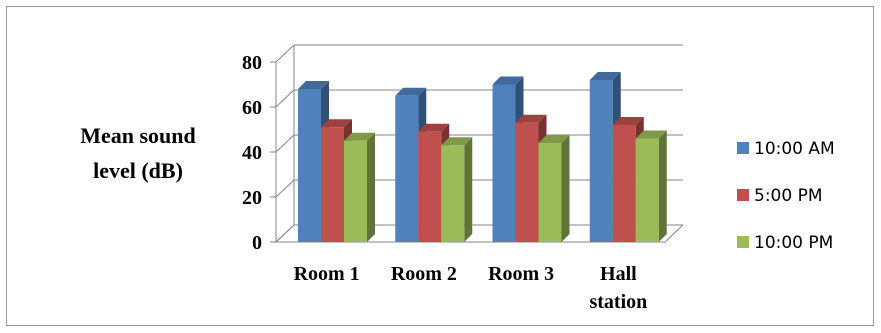  I want to click on x-tick-label: Room 1, so click(327, 274).